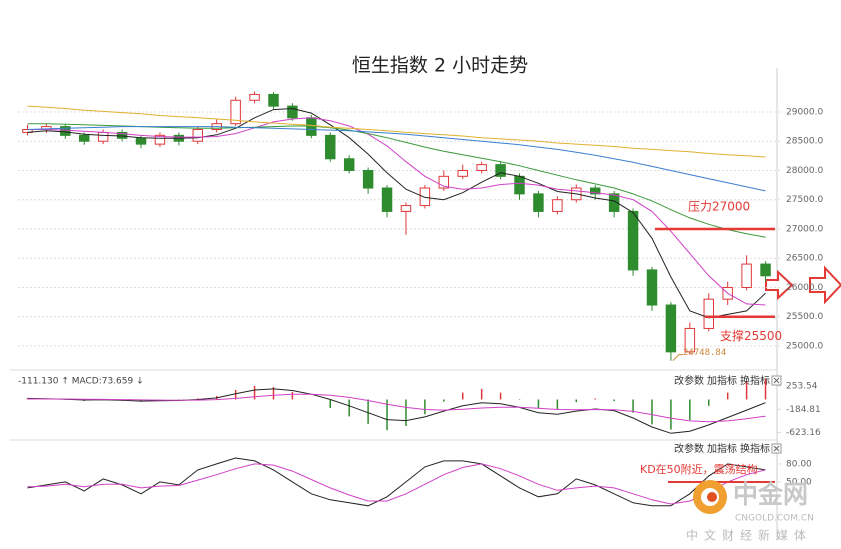 This screenshot has width=841, height=549. I want to click on watermark-slogan: 中文财经新媒体, so click(749, 535).